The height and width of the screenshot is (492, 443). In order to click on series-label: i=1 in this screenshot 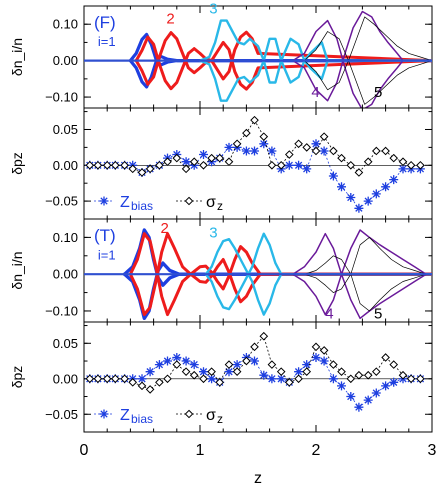, I will do `click(107, 254)`.